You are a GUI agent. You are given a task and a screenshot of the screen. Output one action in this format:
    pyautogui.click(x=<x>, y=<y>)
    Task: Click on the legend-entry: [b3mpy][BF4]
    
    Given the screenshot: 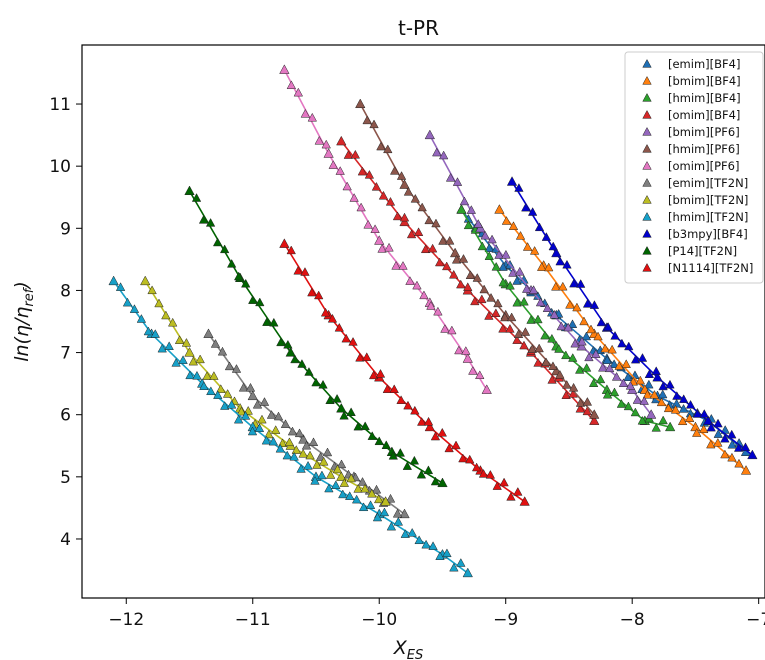 What is the action you would take?
    pyautogui.click(x=708, y=234)
    